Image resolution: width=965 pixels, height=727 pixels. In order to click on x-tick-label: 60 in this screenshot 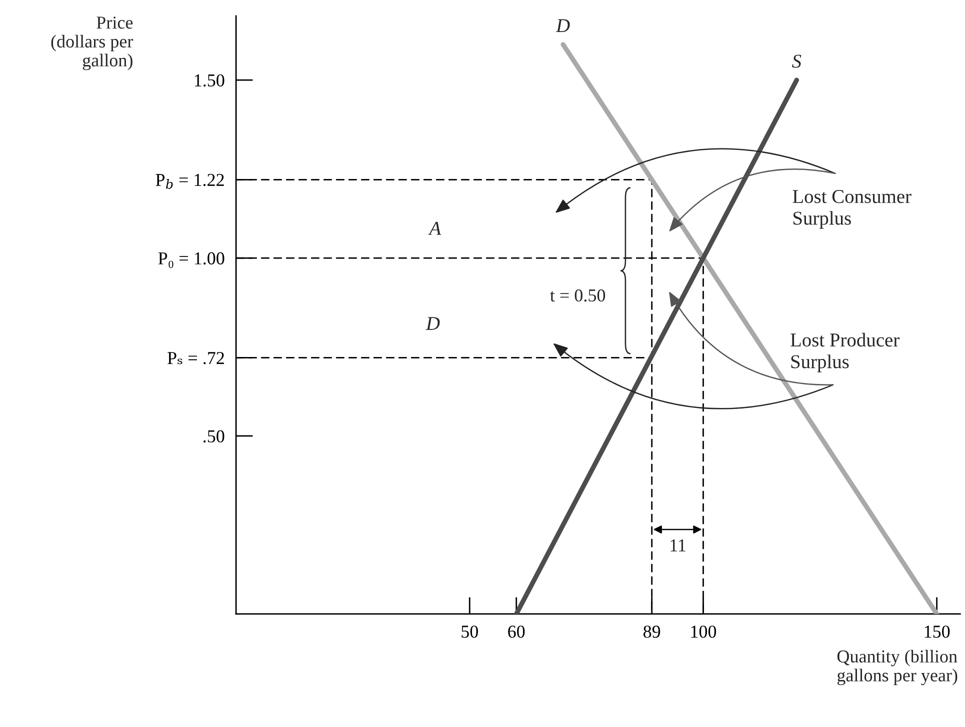, I will do `click(516, 632)`.